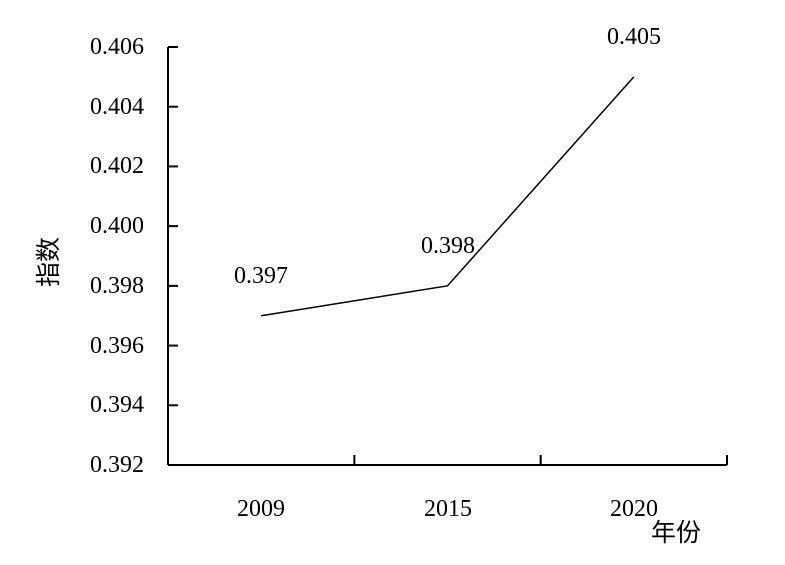 The image size is (785, 565). I want to click on x-axis-title: 年份, so click(675, 533).